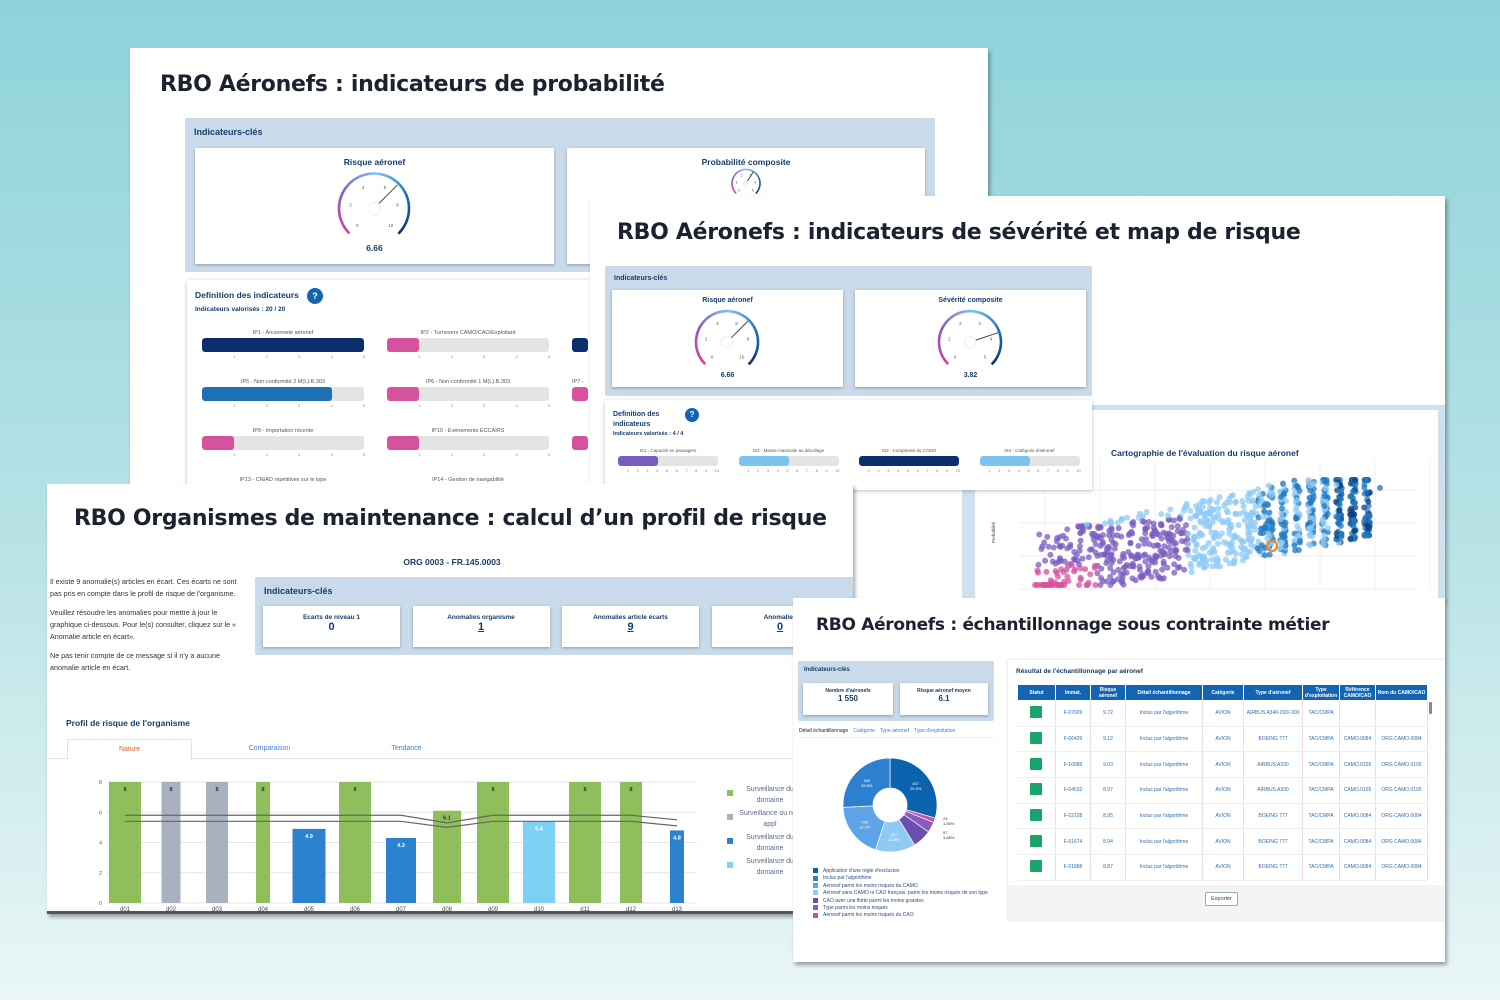 Image resolution: width=1500 pixels, height=1000 pixels. Describe the element at coordinates (1073, 692) in the screenshot. I see `column-header: Immat.` at that location.